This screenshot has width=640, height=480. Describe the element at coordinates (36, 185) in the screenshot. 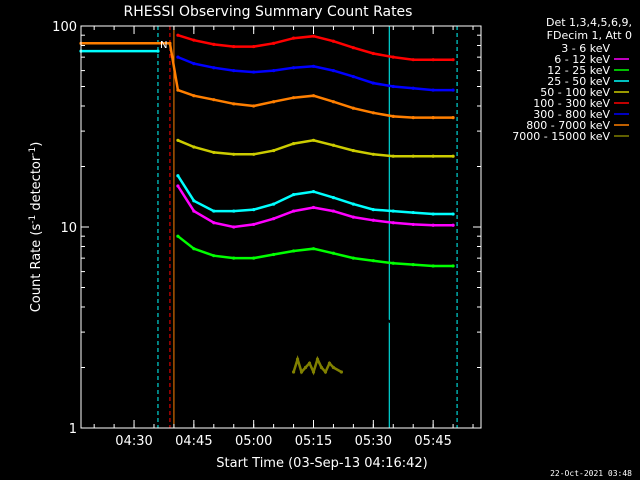

I see `y-axis-label-mid: detector` at that location.